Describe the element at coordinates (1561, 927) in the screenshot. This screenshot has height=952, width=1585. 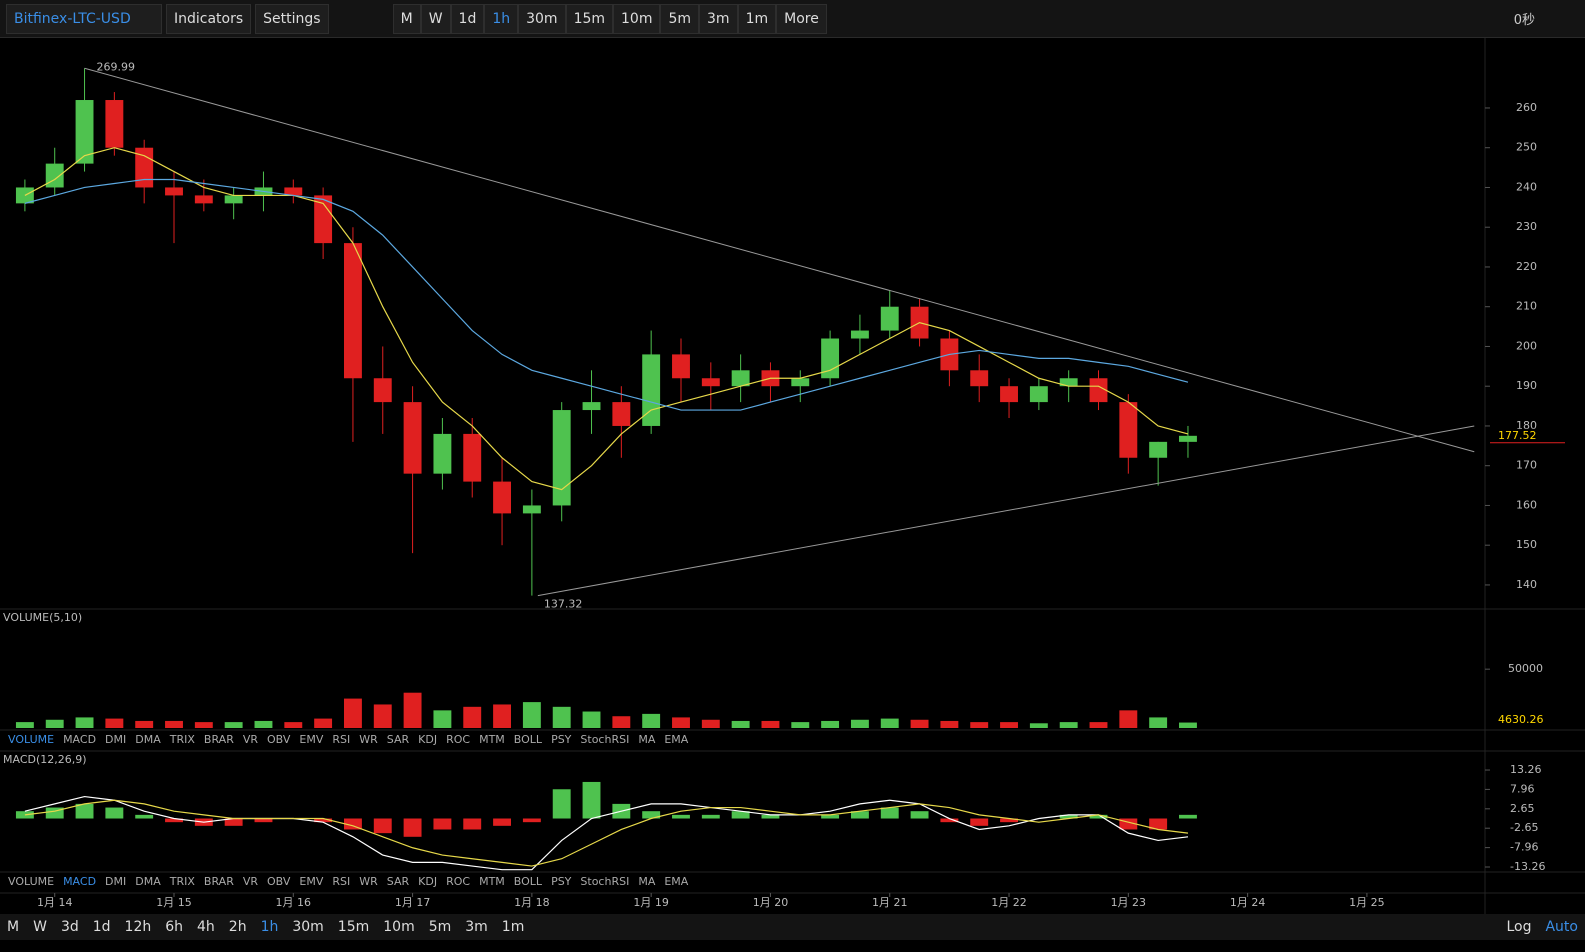
I see `scale-button: Auto` at that location.